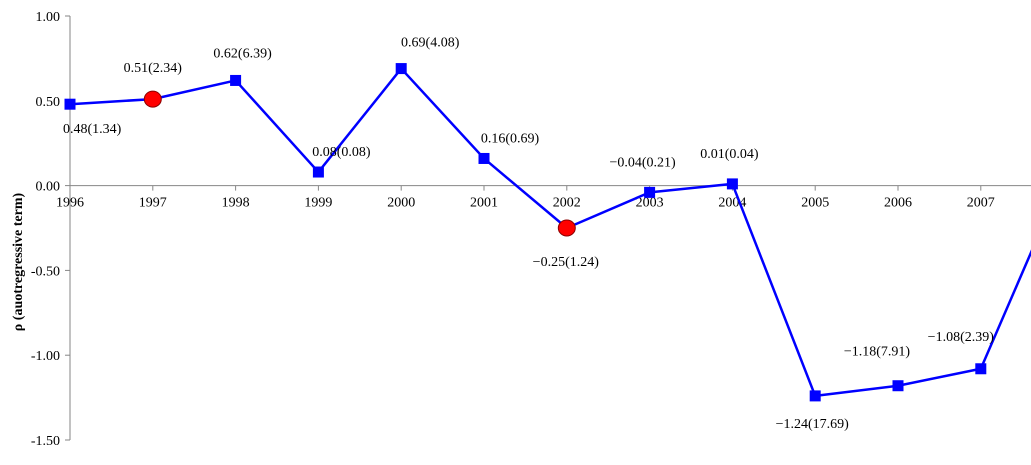  I want to click on x-tick-label: 1997, so click(153, 203).